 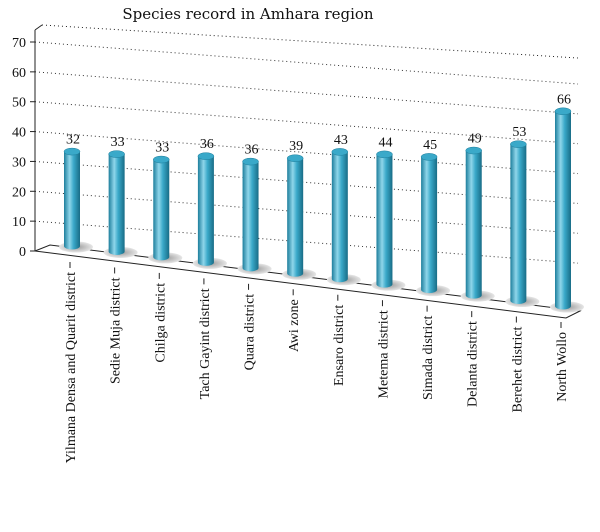 What do you see at coordinates (38, 27) in the screenshot?
I see `back-wall-edge` at bounding box center [38, 27].